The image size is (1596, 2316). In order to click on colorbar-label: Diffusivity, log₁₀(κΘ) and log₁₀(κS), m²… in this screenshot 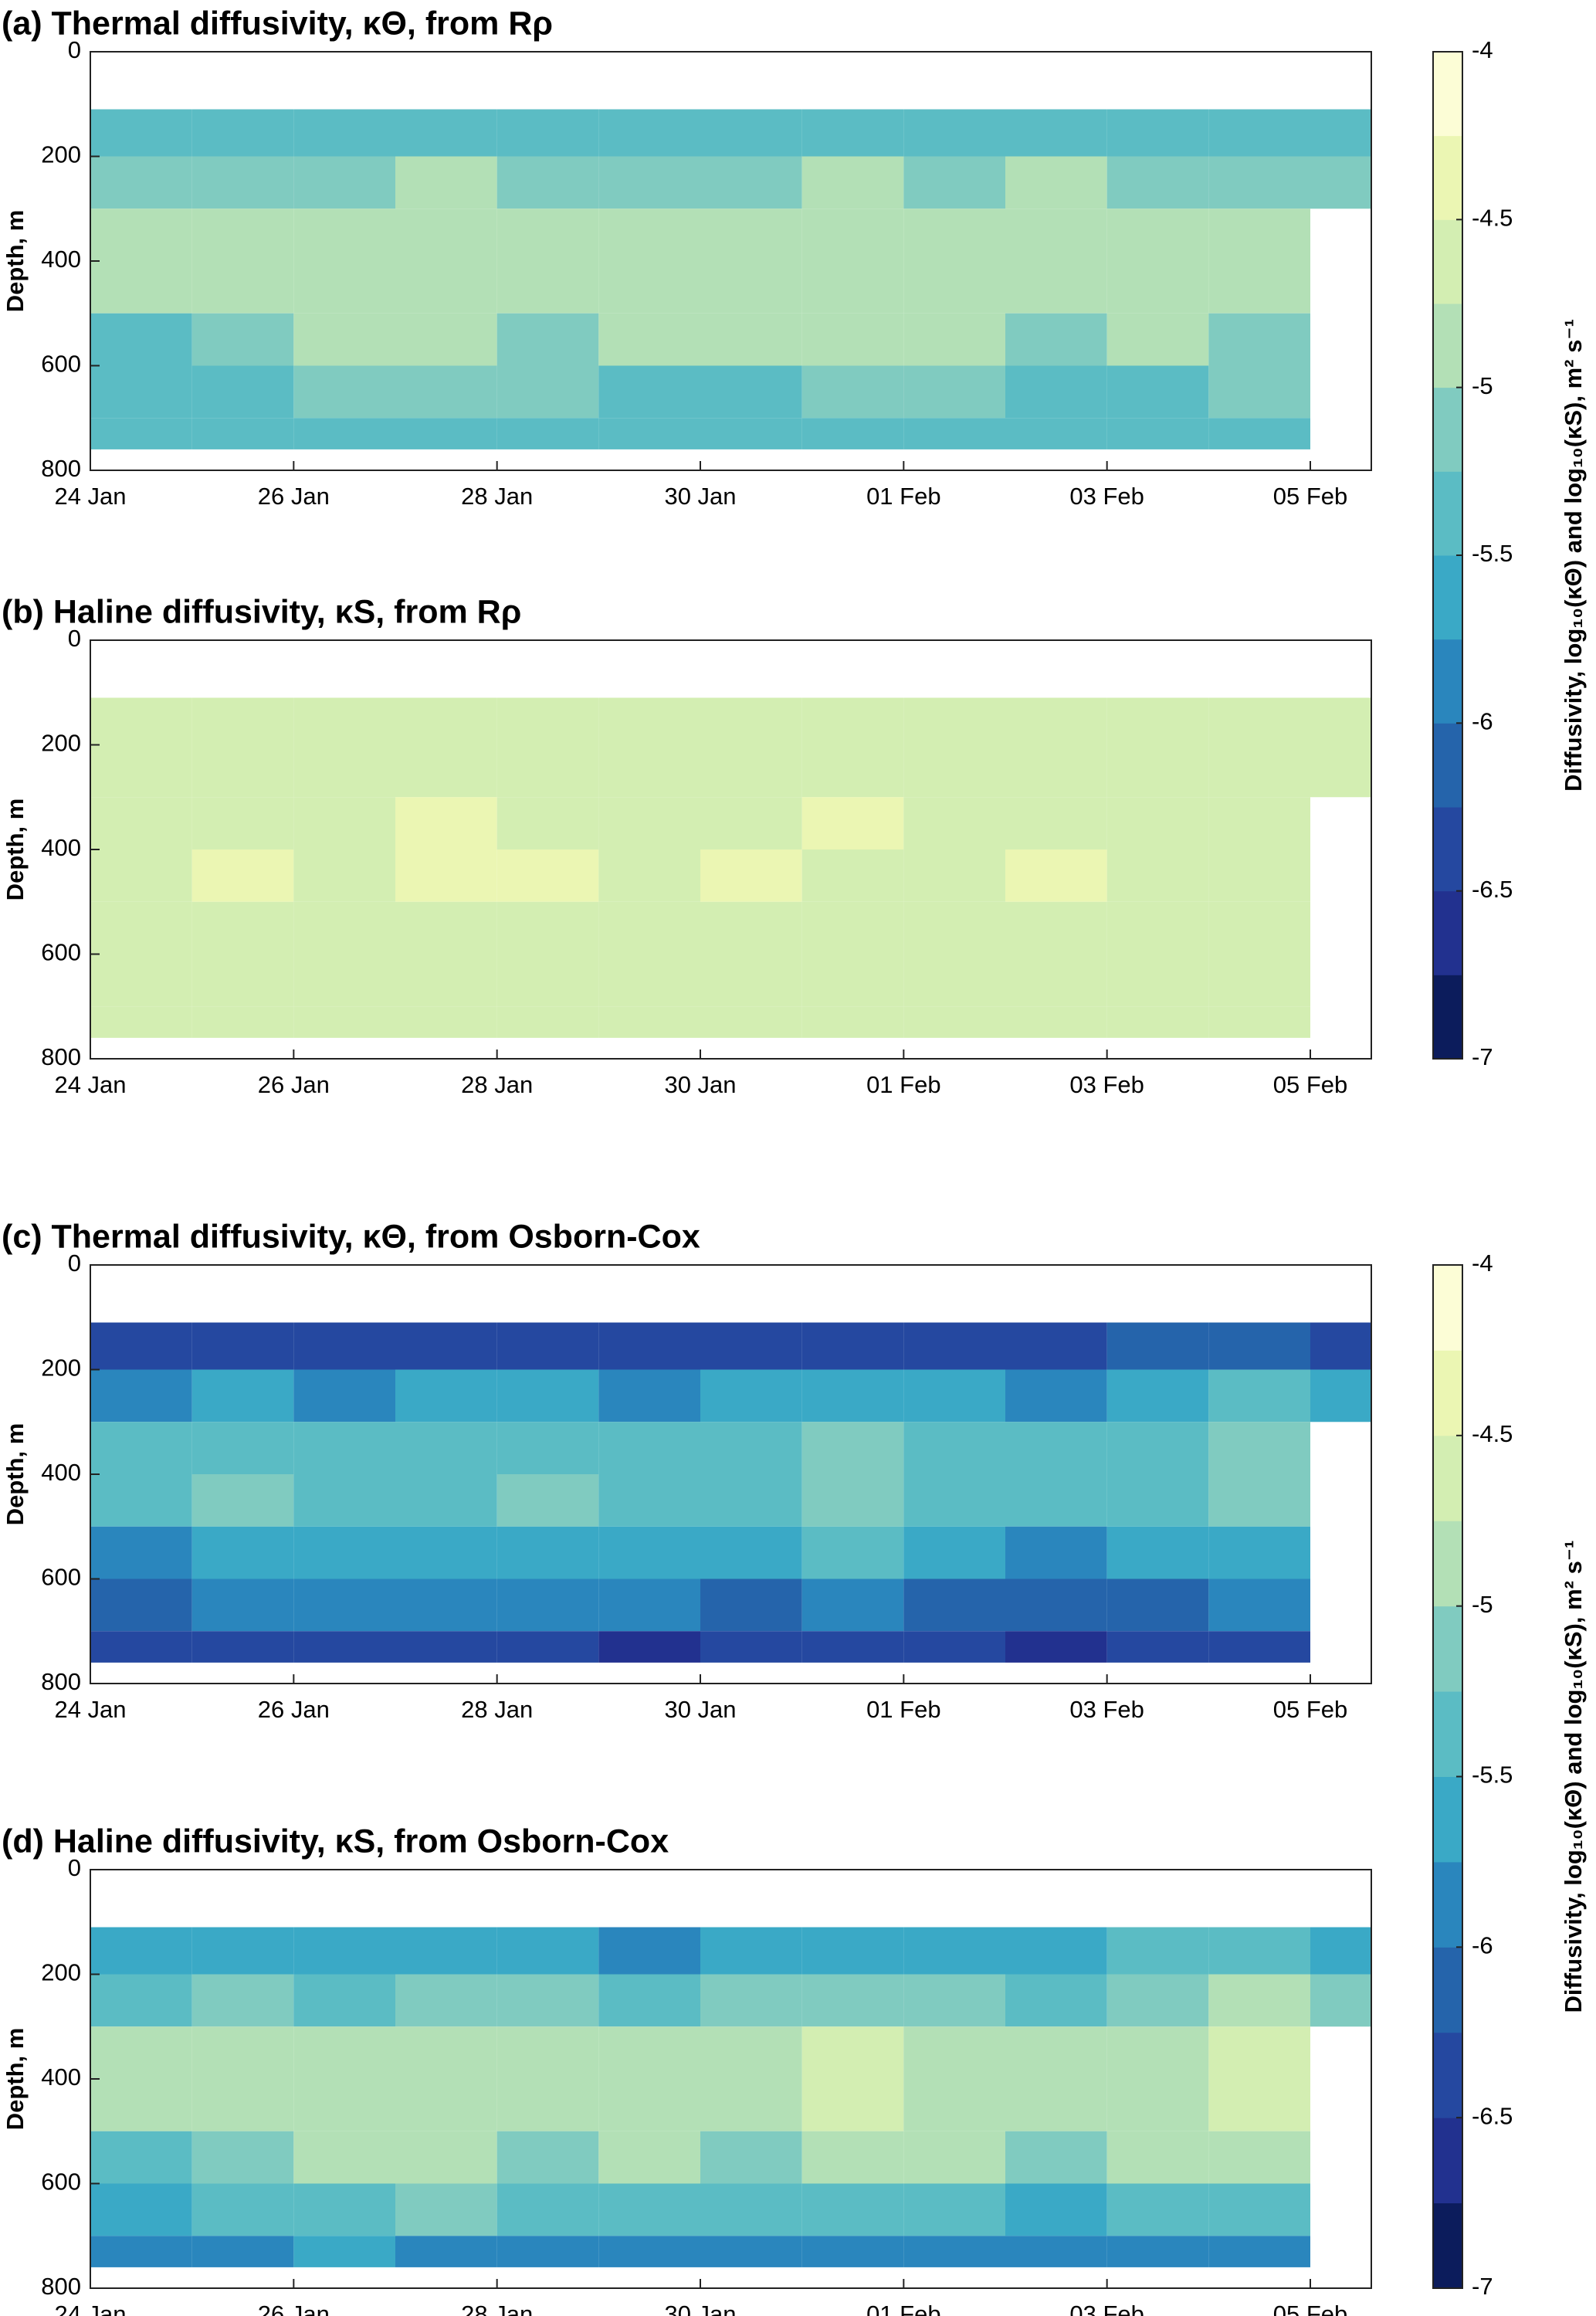, I will do `click(1574, 556)`.